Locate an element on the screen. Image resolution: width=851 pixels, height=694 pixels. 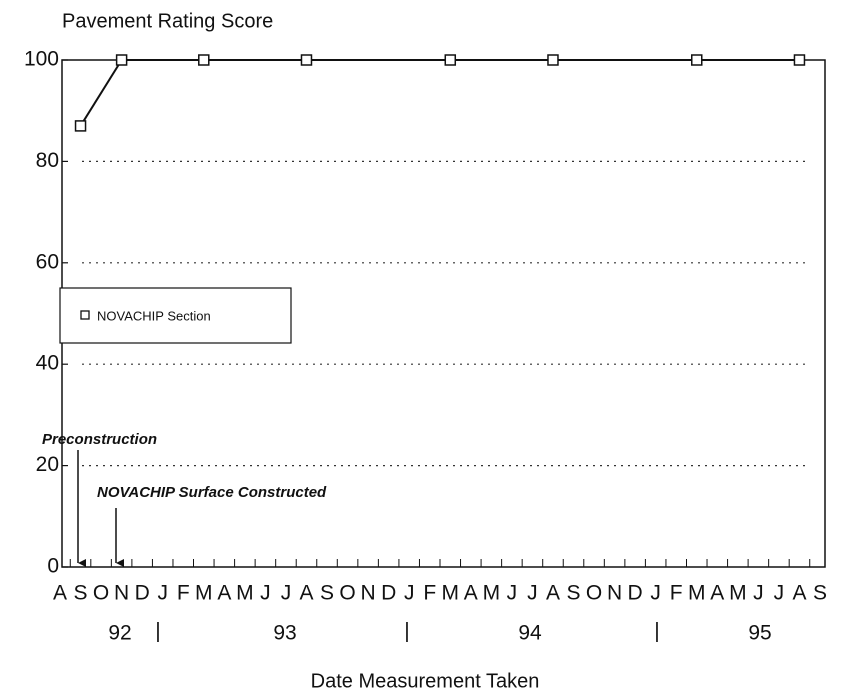
legend-box is located at coordinates (175, 315).